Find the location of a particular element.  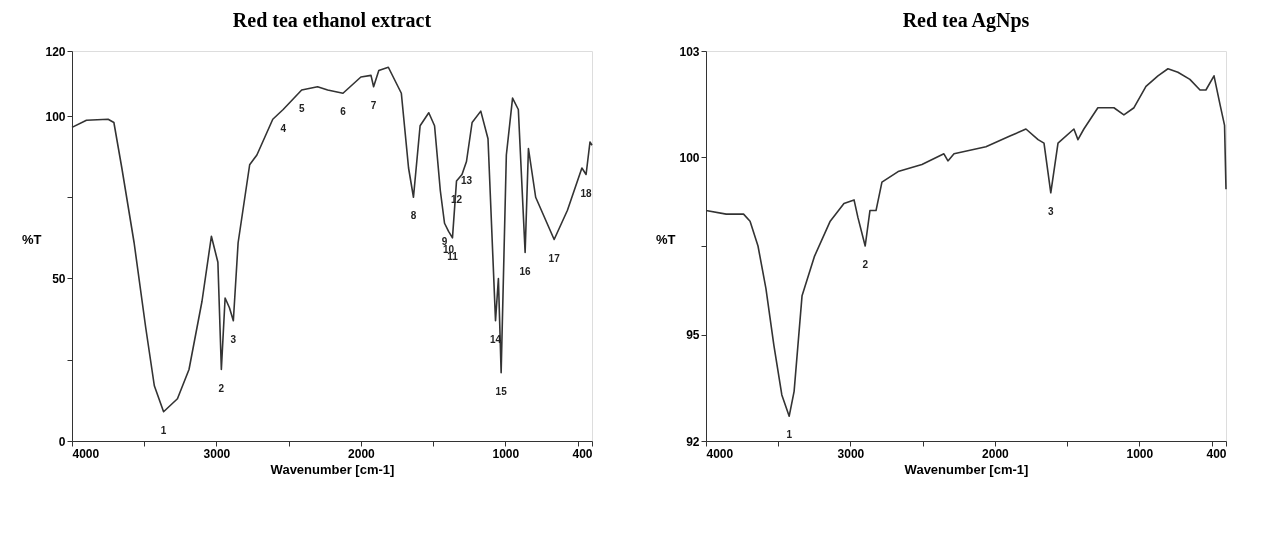

annotation: 7 is located at coordinates (373, 105).